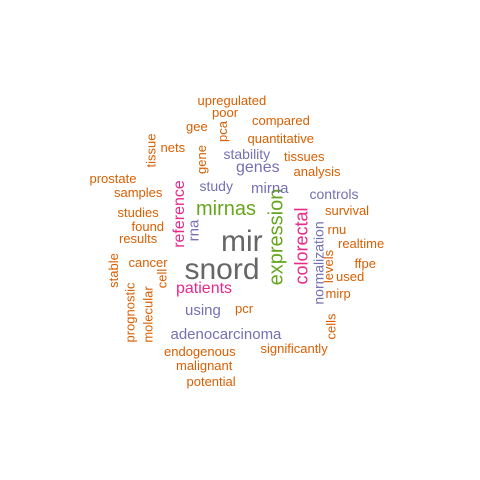  I want to click on word-controls: controls, so click(334, 194).